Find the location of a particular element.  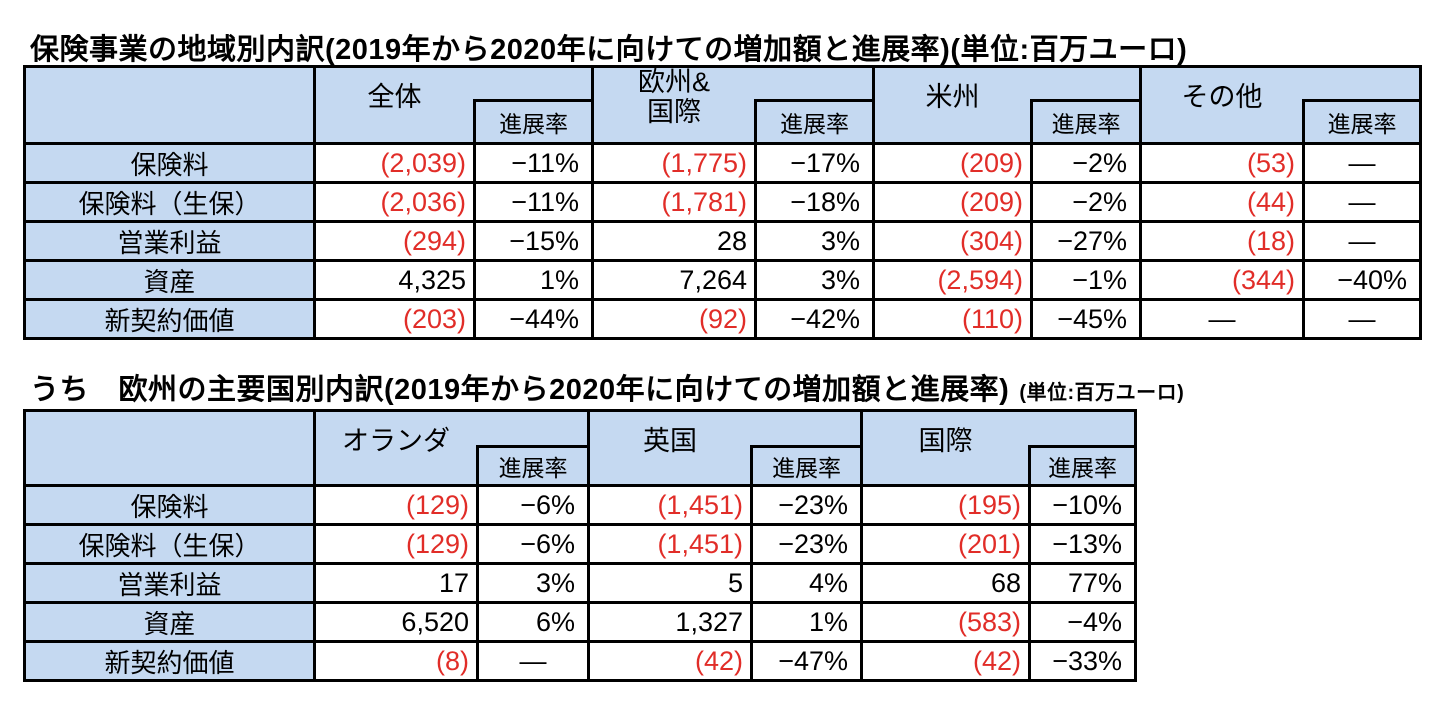

pct-cell: −18% is located at coordinates (814, 202).